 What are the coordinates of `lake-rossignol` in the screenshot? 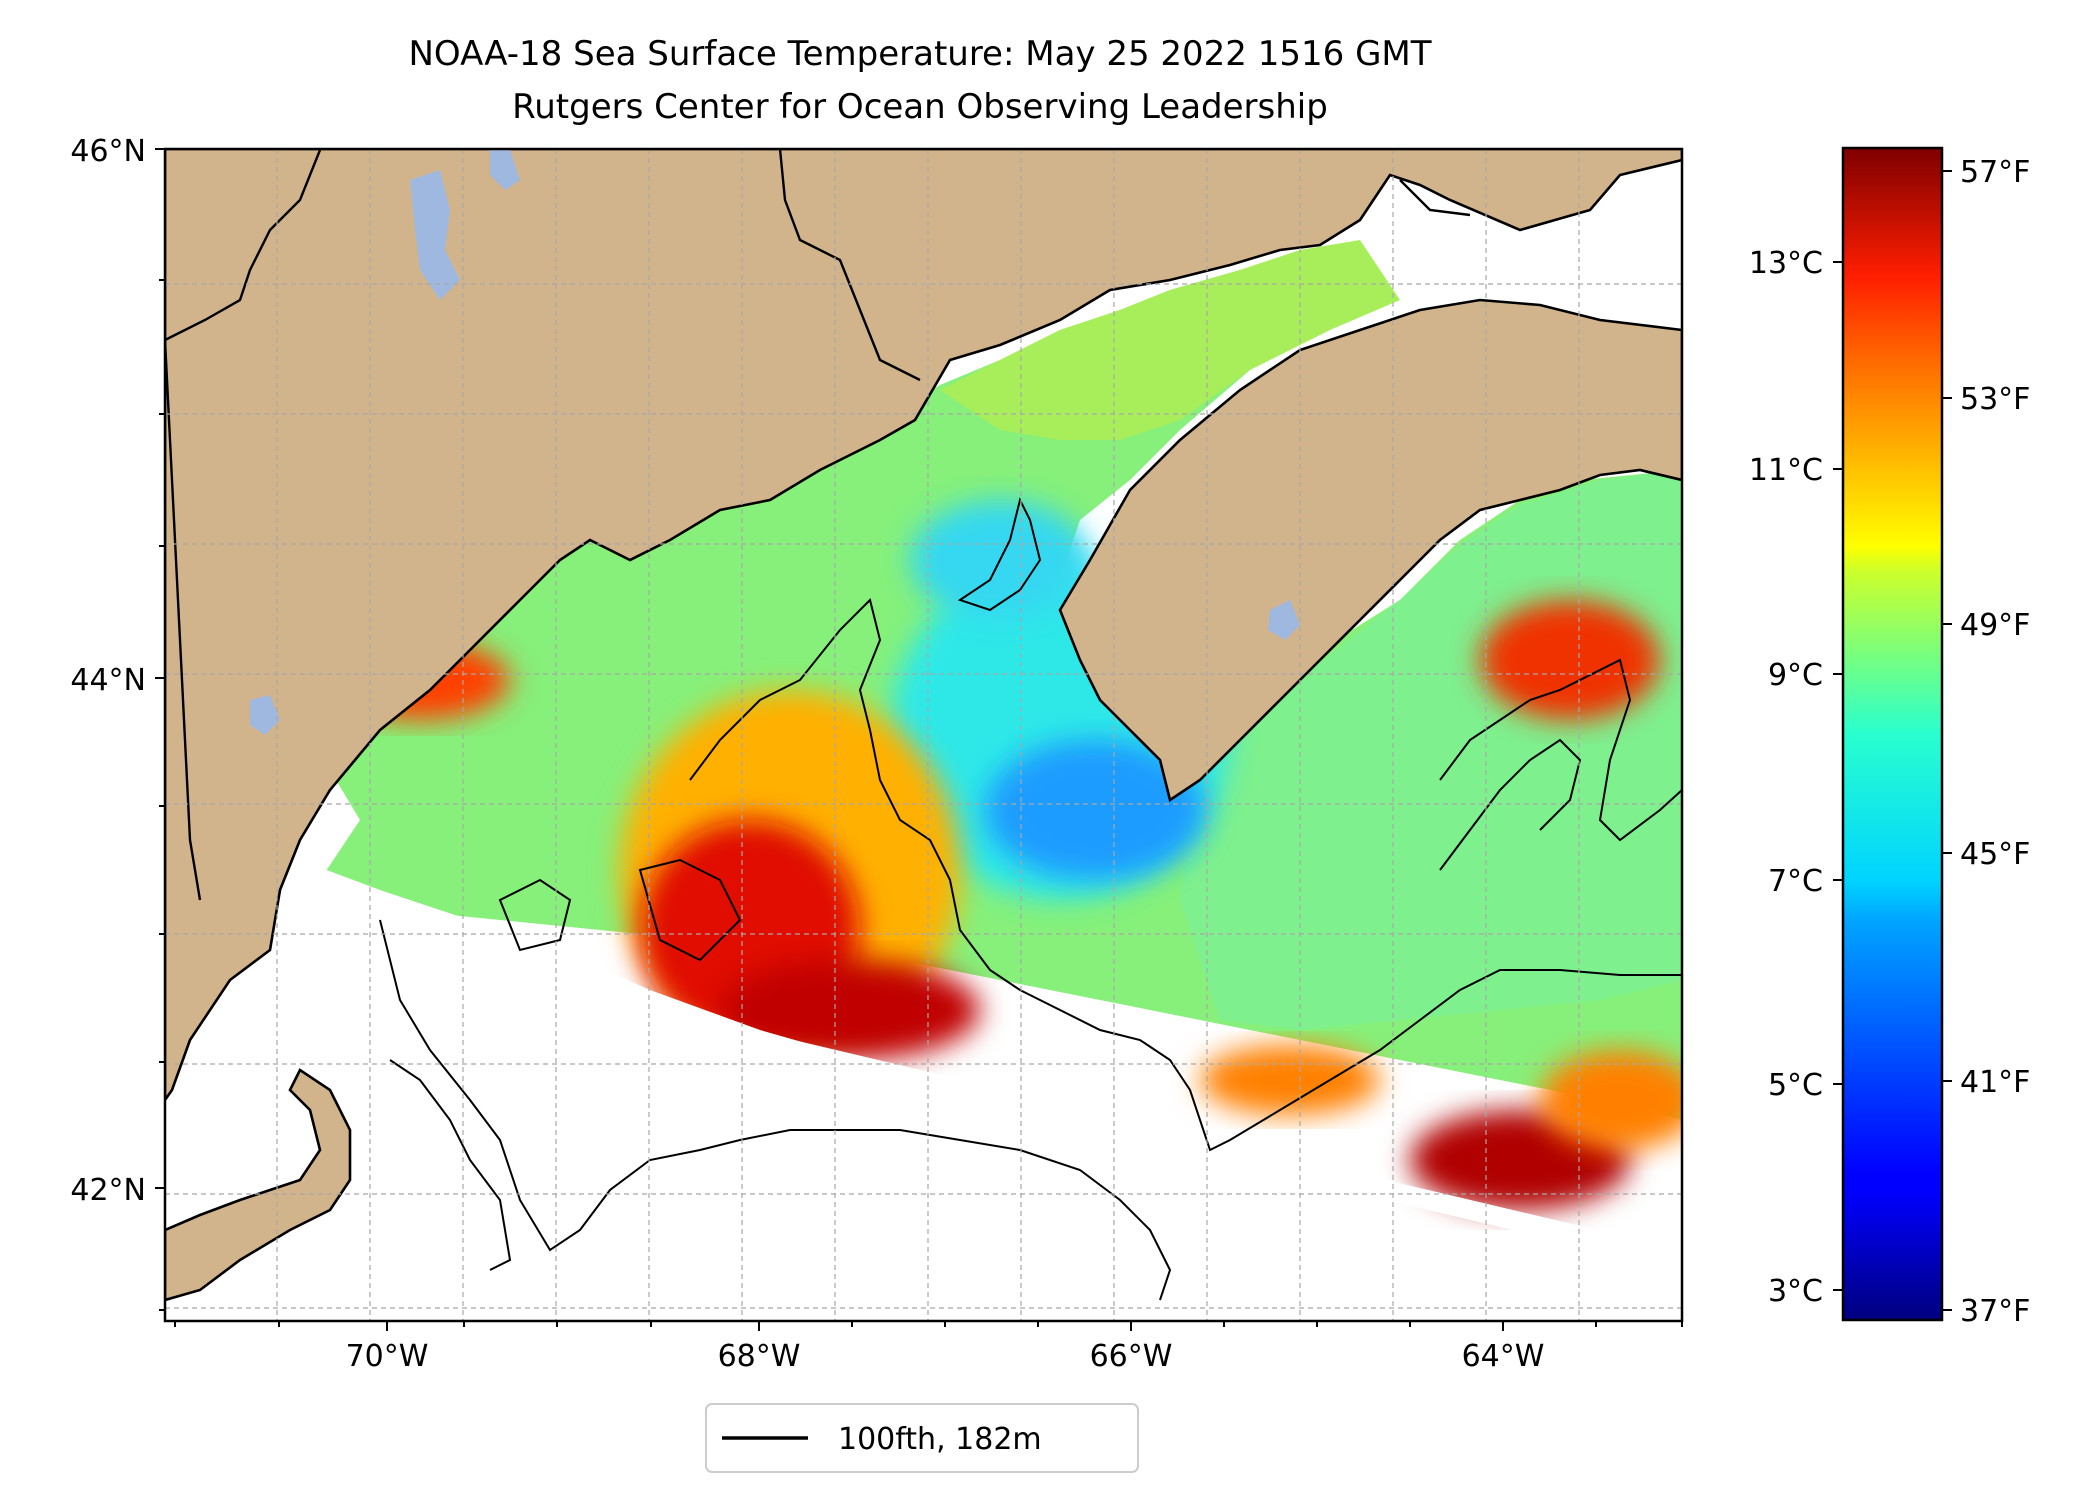 It's located at (1284, 620).